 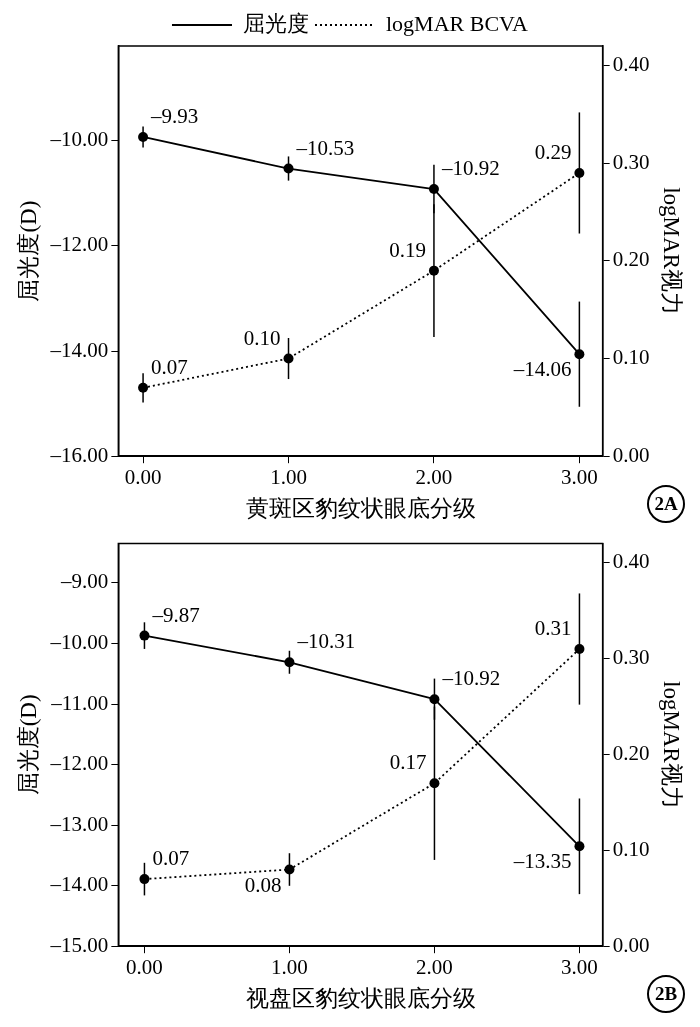 What do you see at coordinates (79, 823) in the screenshot?
I see `y-tick-label: –13.00` at bounding box center [79, 823].